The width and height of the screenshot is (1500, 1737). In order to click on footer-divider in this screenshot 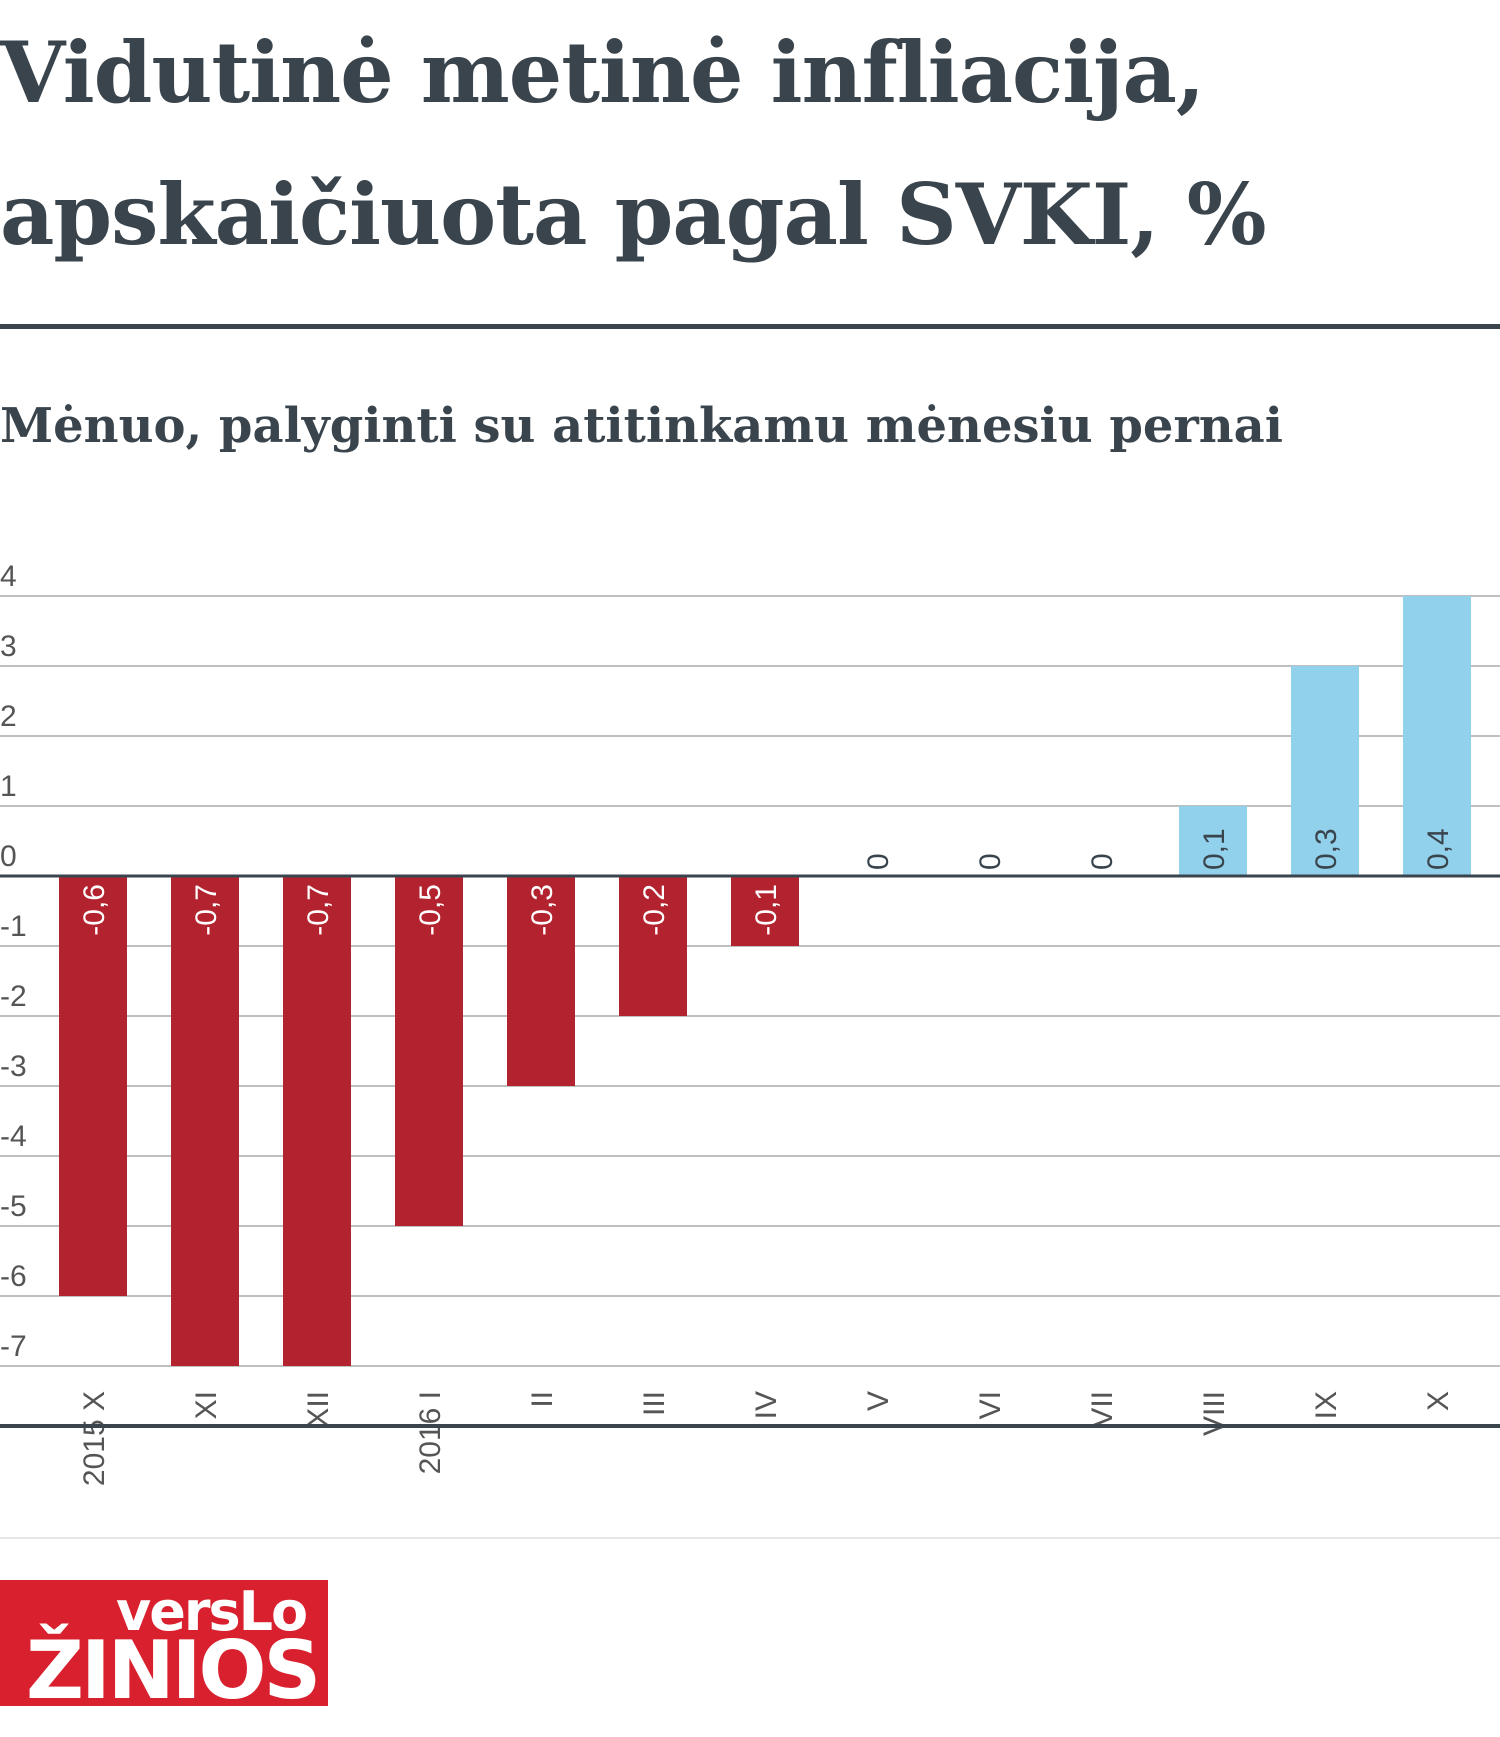, I will do `click(750, 1538)`.